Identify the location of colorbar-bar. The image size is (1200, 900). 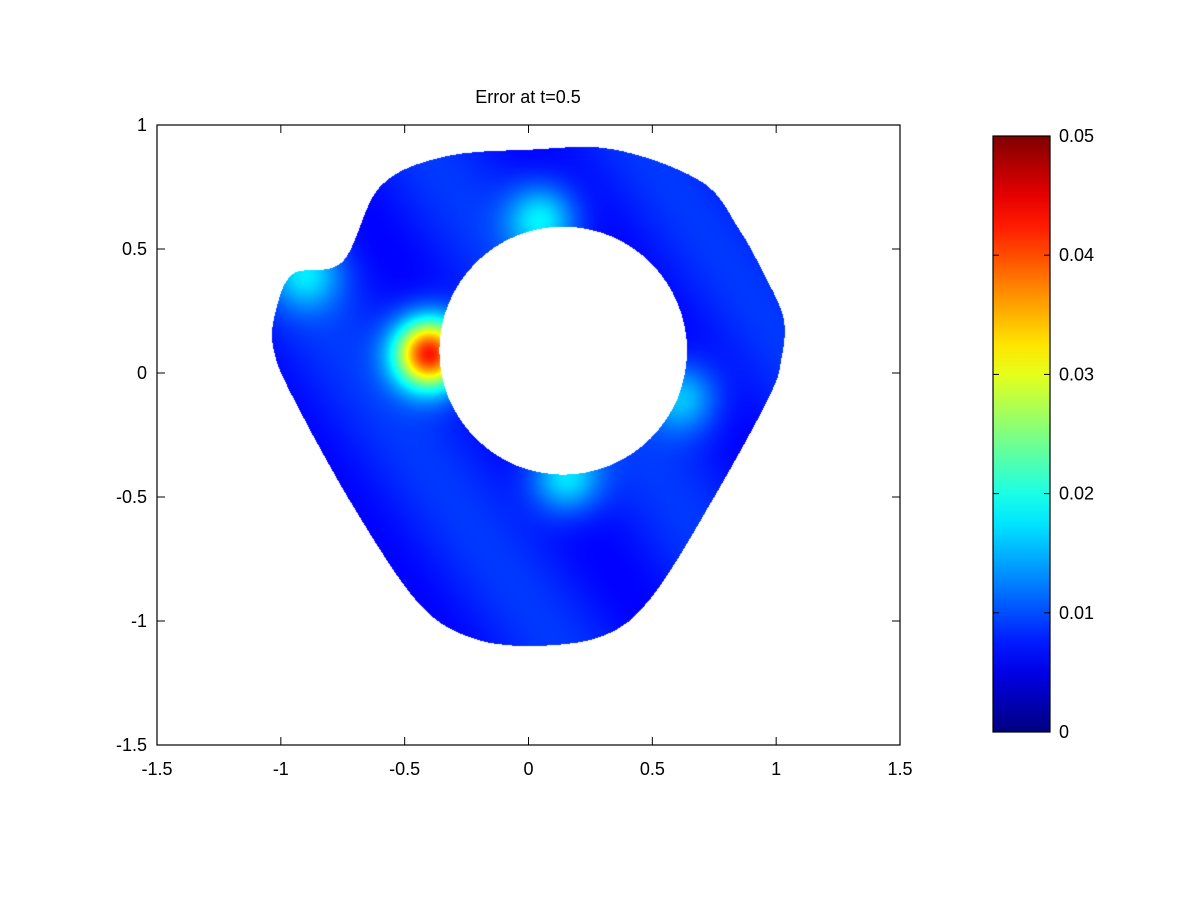
(1021, 434).